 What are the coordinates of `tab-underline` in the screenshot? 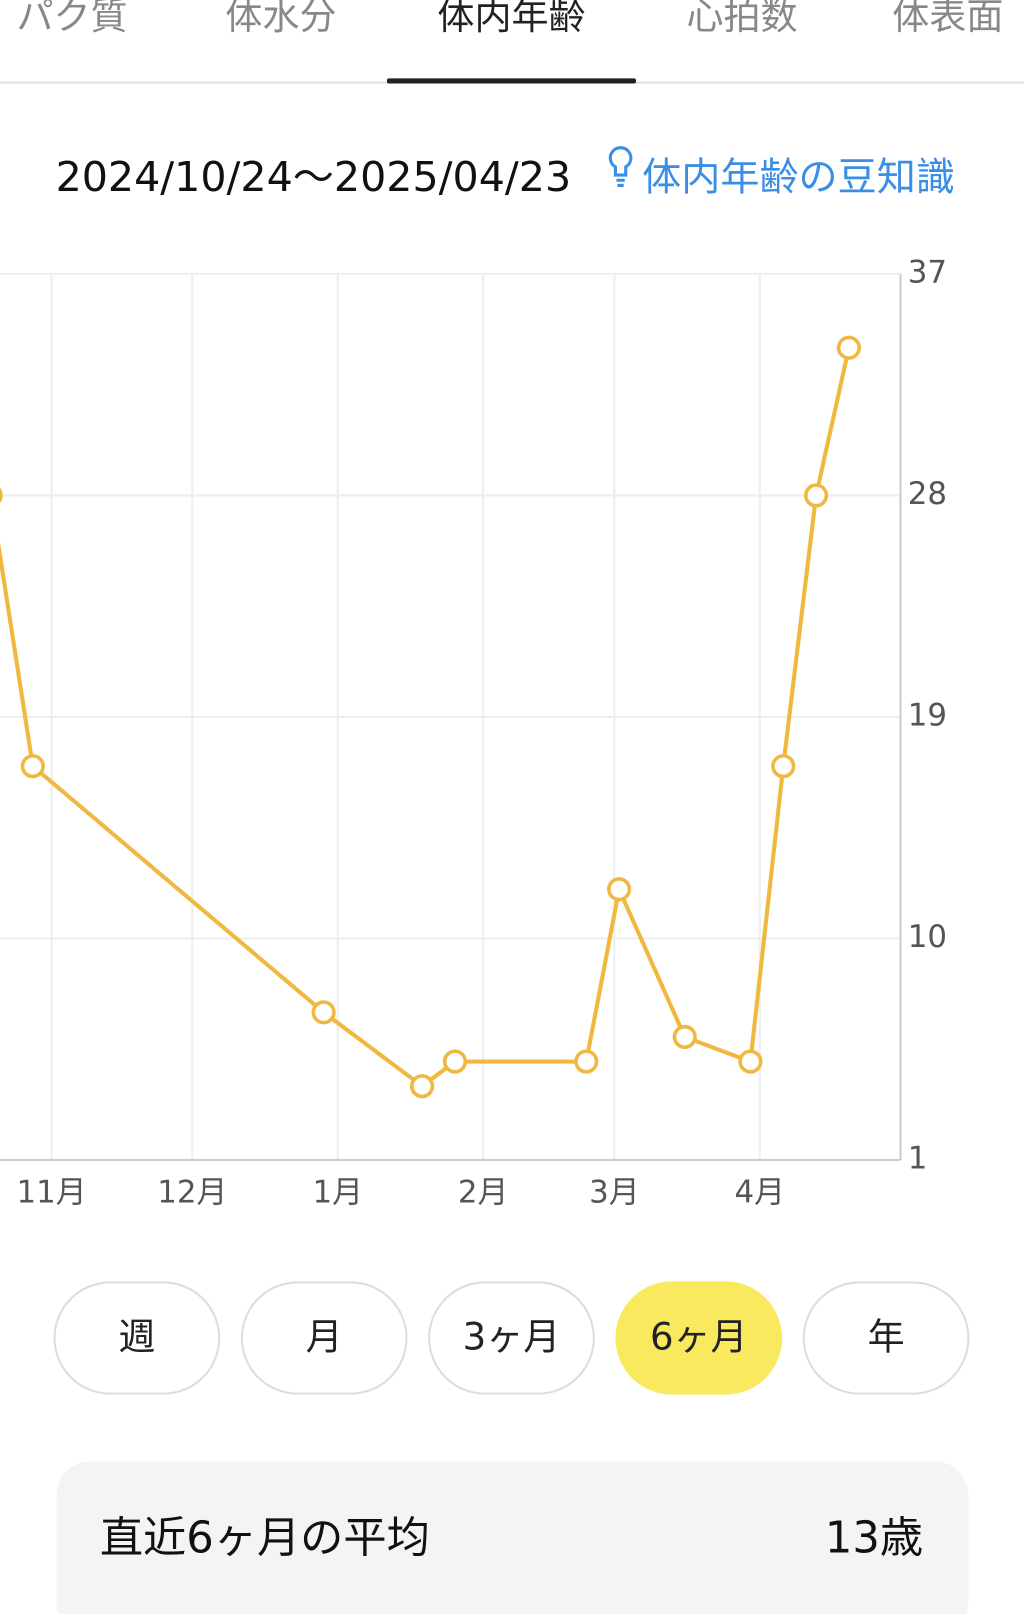 It's located at (511, 81).